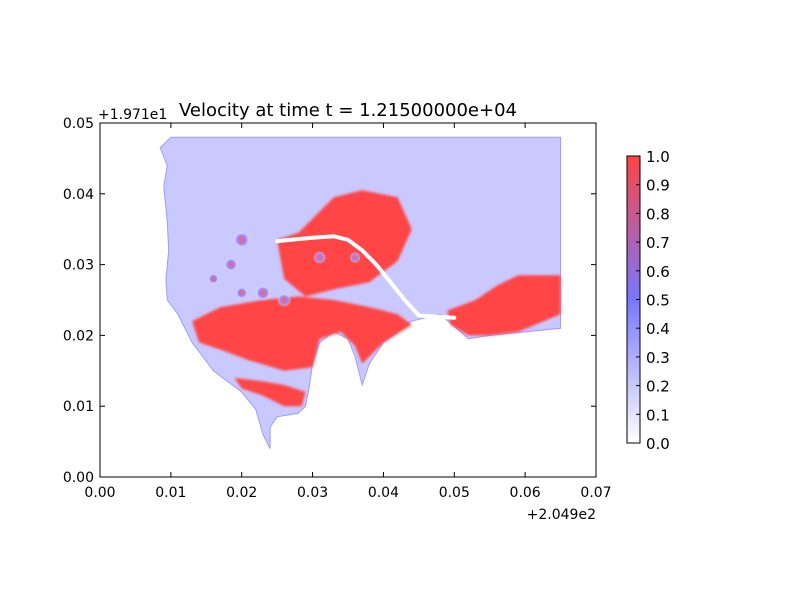  I want to click on y-tick-label: 0.04, so click(78, 195).